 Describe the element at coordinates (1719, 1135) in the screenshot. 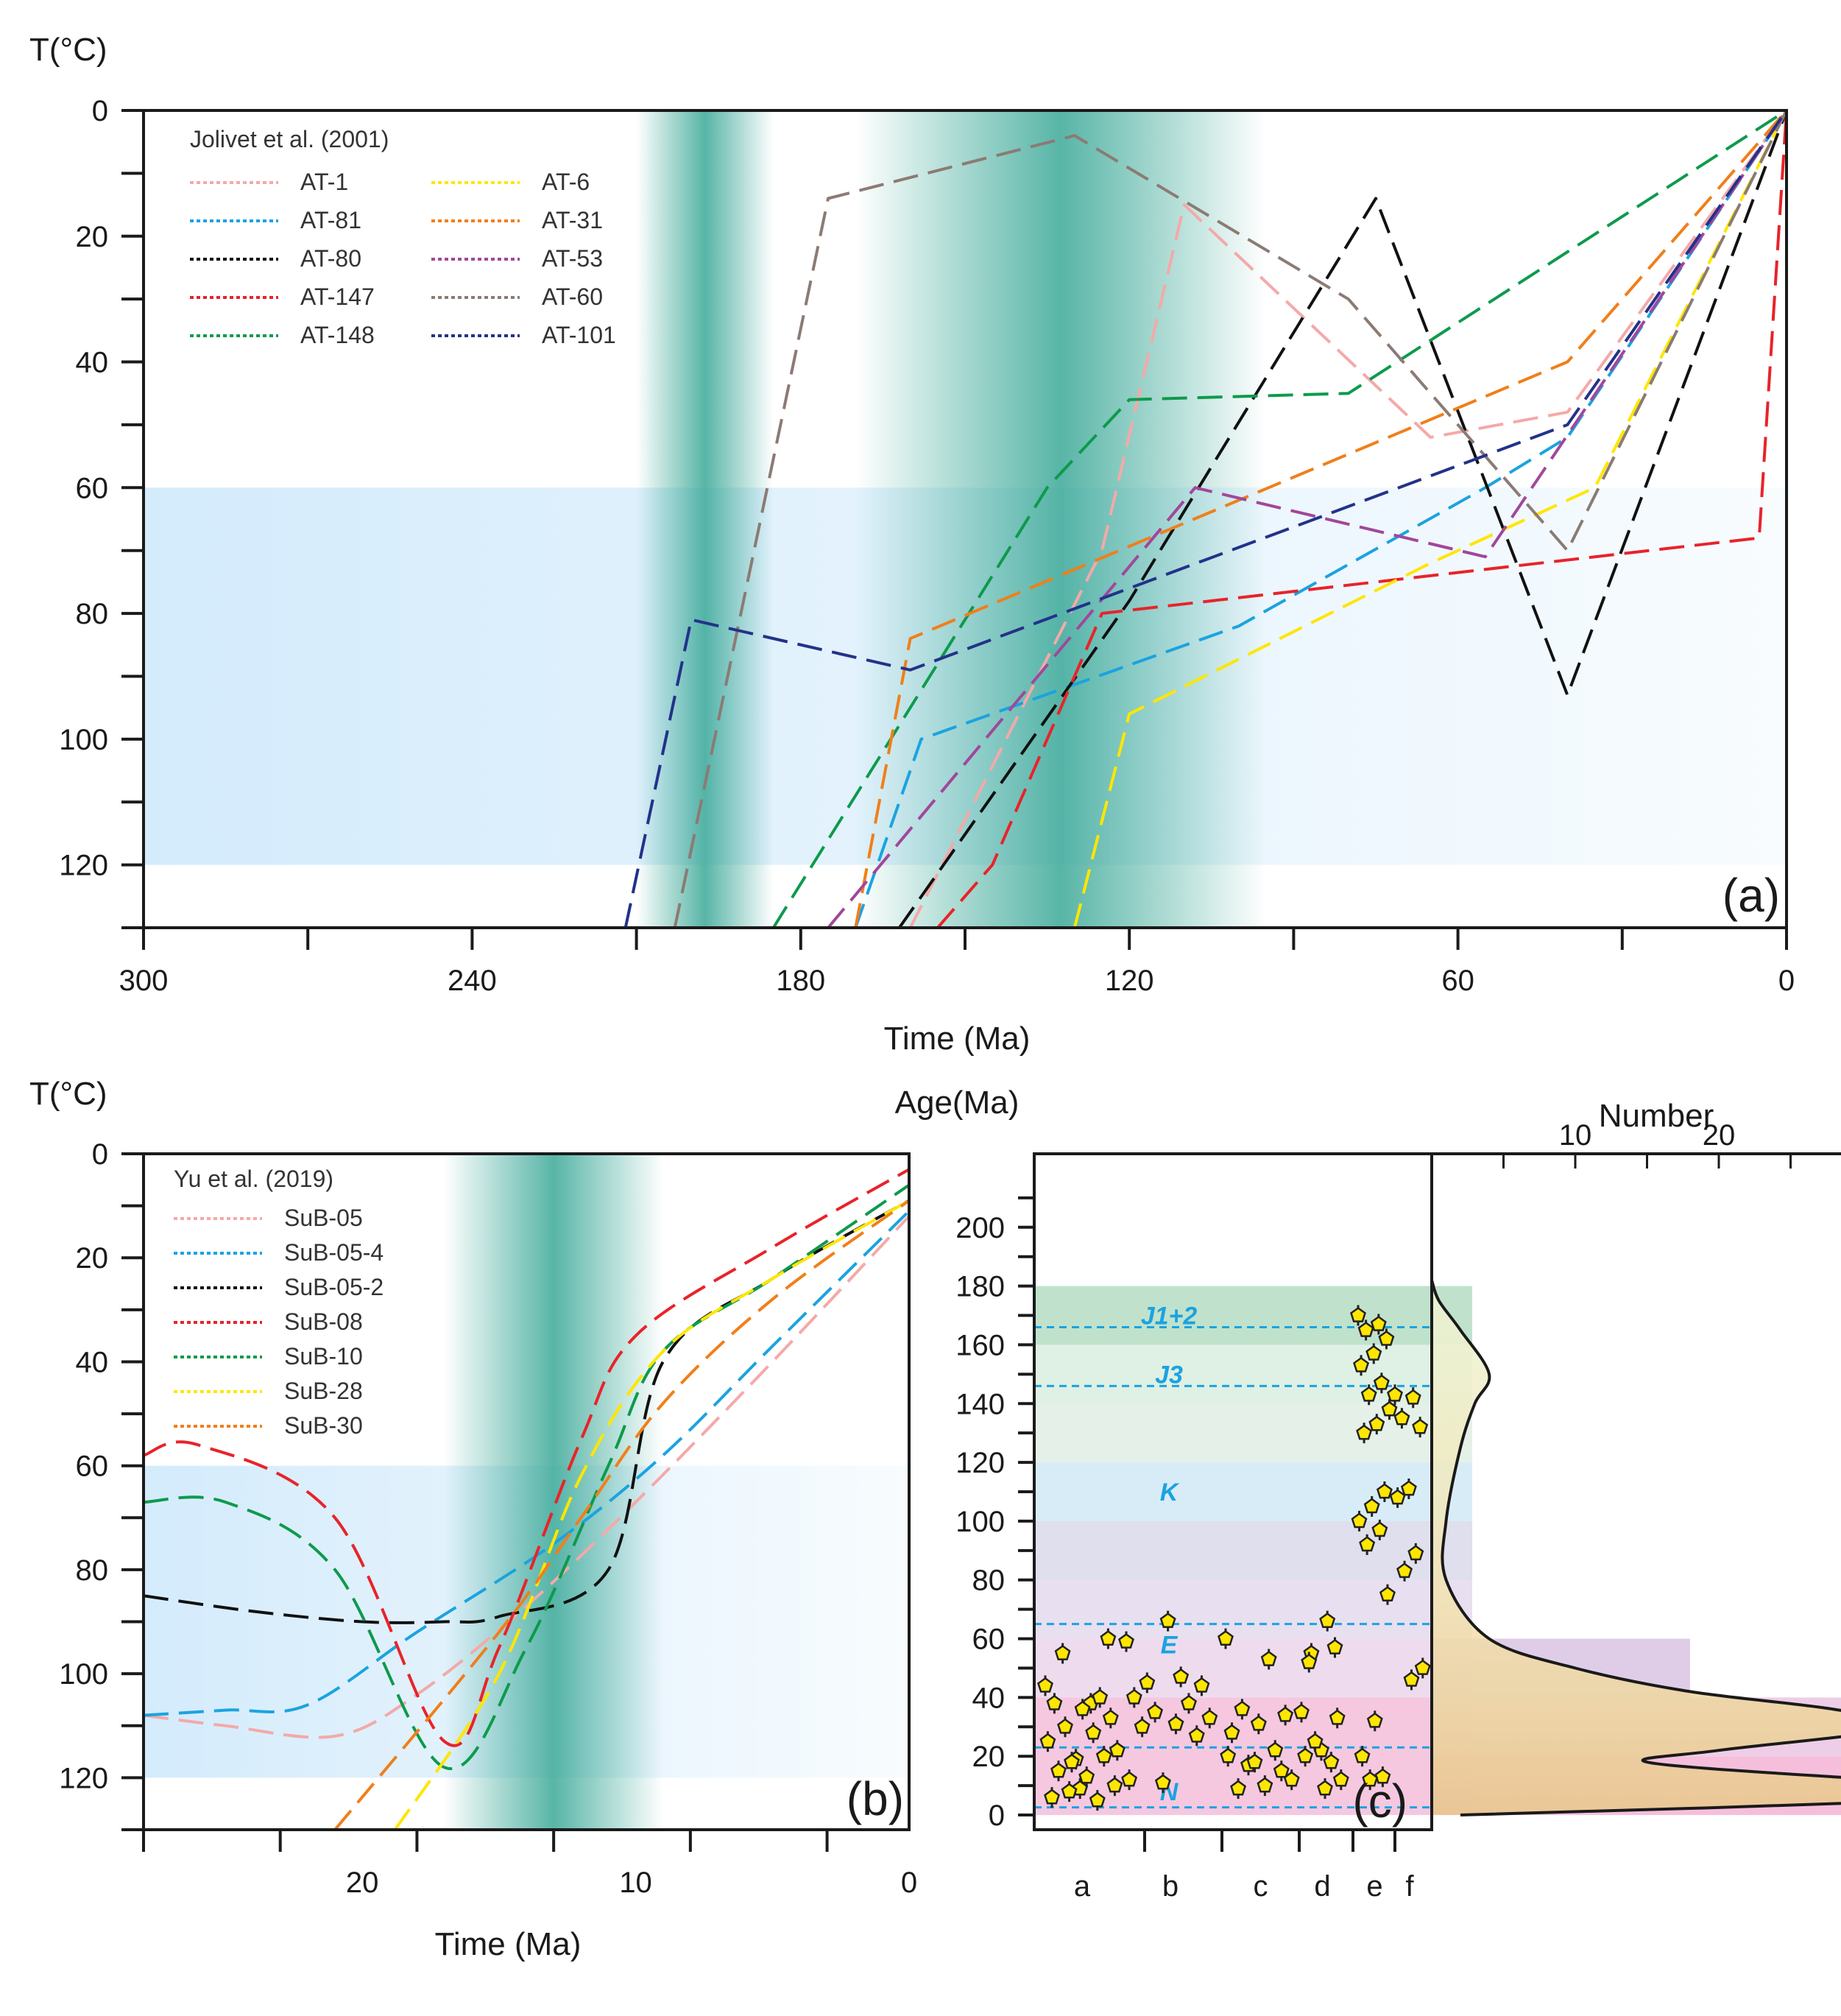

I see `c-number-tick-label: 20` at that location.